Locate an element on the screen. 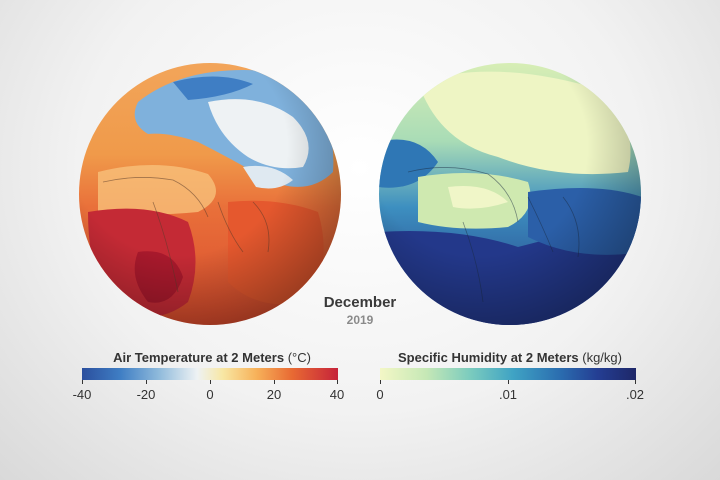 The image size is (720, 480). date-label: December 2019 is located at coordinates (360, 310).